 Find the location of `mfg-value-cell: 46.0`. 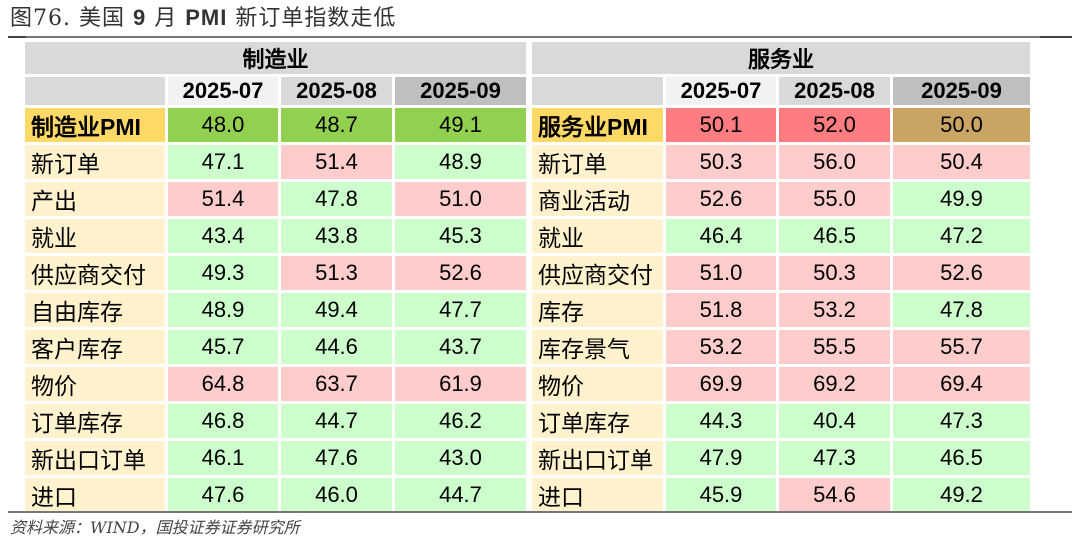

mfg-value-cell: 46.0 is located at coordinates (336, 495).